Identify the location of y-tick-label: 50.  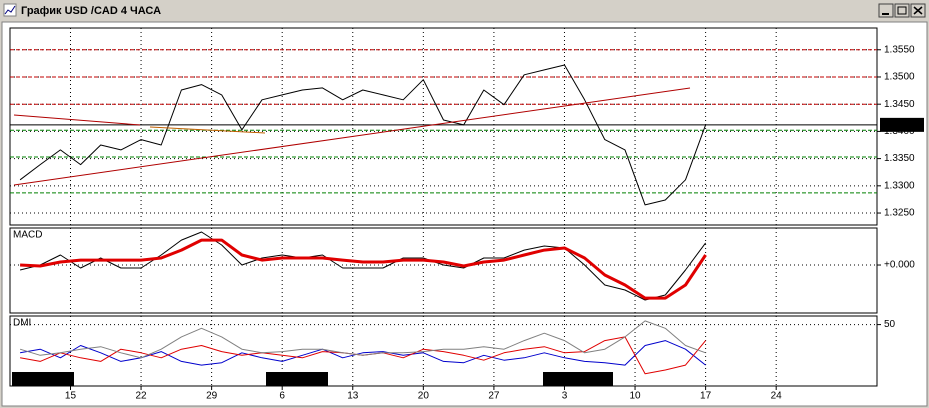
(890, 324).